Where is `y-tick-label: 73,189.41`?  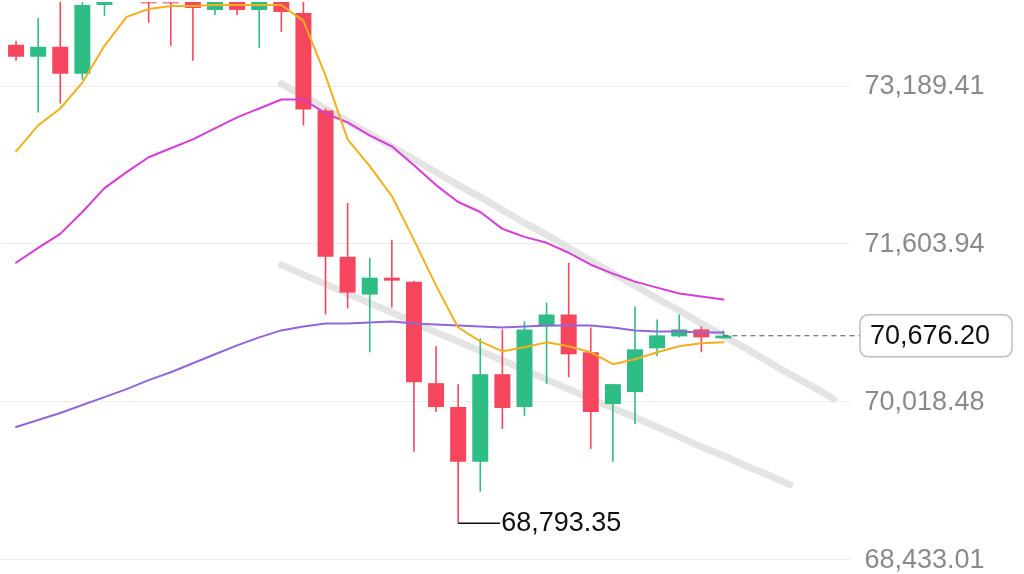
y-tick-label: 73,189.41 is located at coordinates (924, 85).